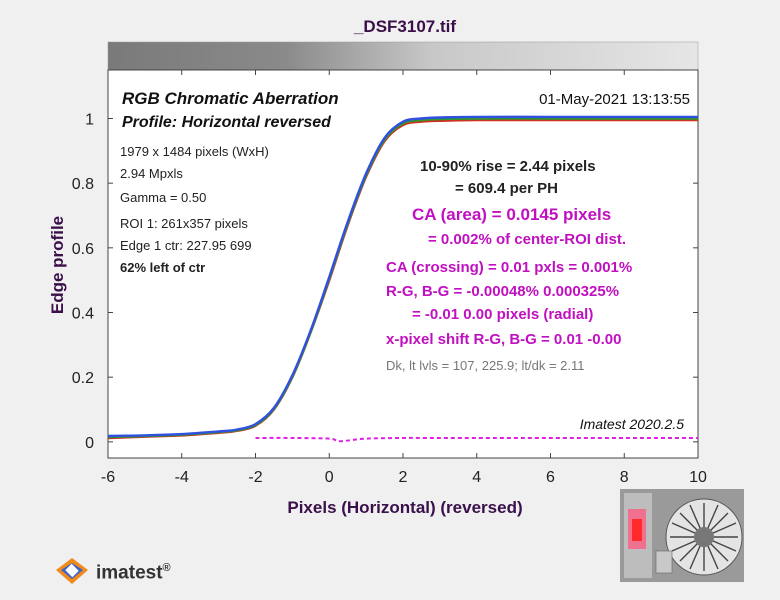 The height and width of the screenshot is (600, 780). Describe the element at coordinates (682, 535) in the screenshot. I see `chart-thumbnail` at that location.